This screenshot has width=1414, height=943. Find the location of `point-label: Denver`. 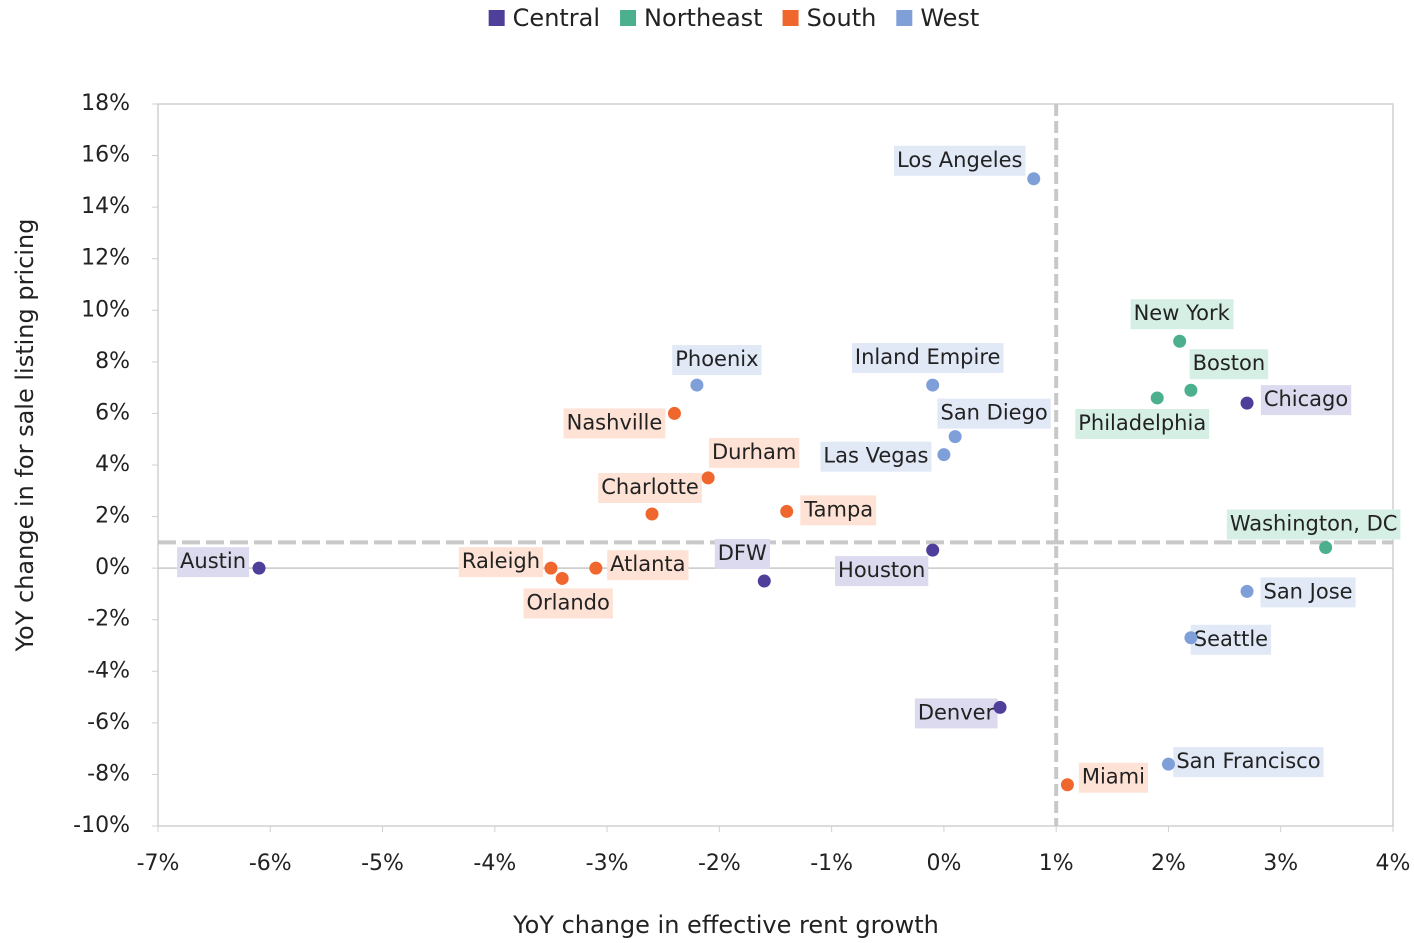

point-label: Denver is located at coordinates (956, 713).